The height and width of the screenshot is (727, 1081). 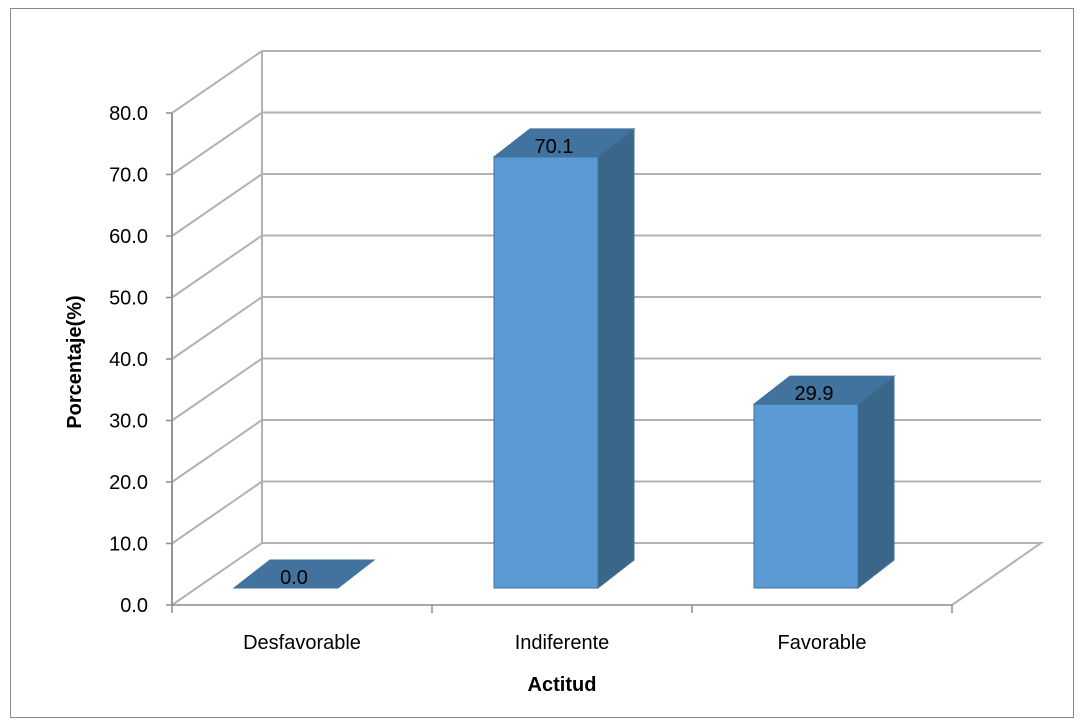 What do you see at coordinates (75, 361) in the screenshot?
I see `y-axis-title: Porcentaje(%)` at bounding box center [75, 361].